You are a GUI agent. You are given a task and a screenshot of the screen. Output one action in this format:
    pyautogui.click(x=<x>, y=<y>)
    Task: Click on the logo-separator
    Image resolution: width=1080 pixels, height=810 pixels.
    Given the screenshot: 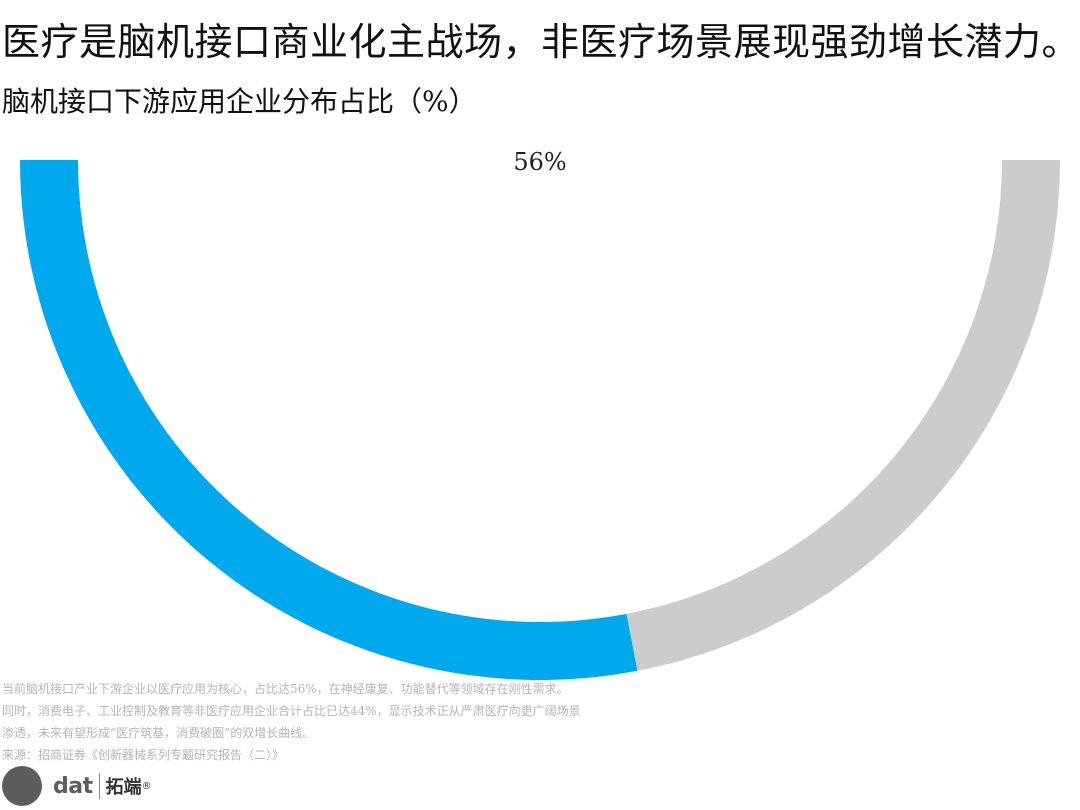 What is the action you would take?
    pyautogui.click(x=99, y=786)
    